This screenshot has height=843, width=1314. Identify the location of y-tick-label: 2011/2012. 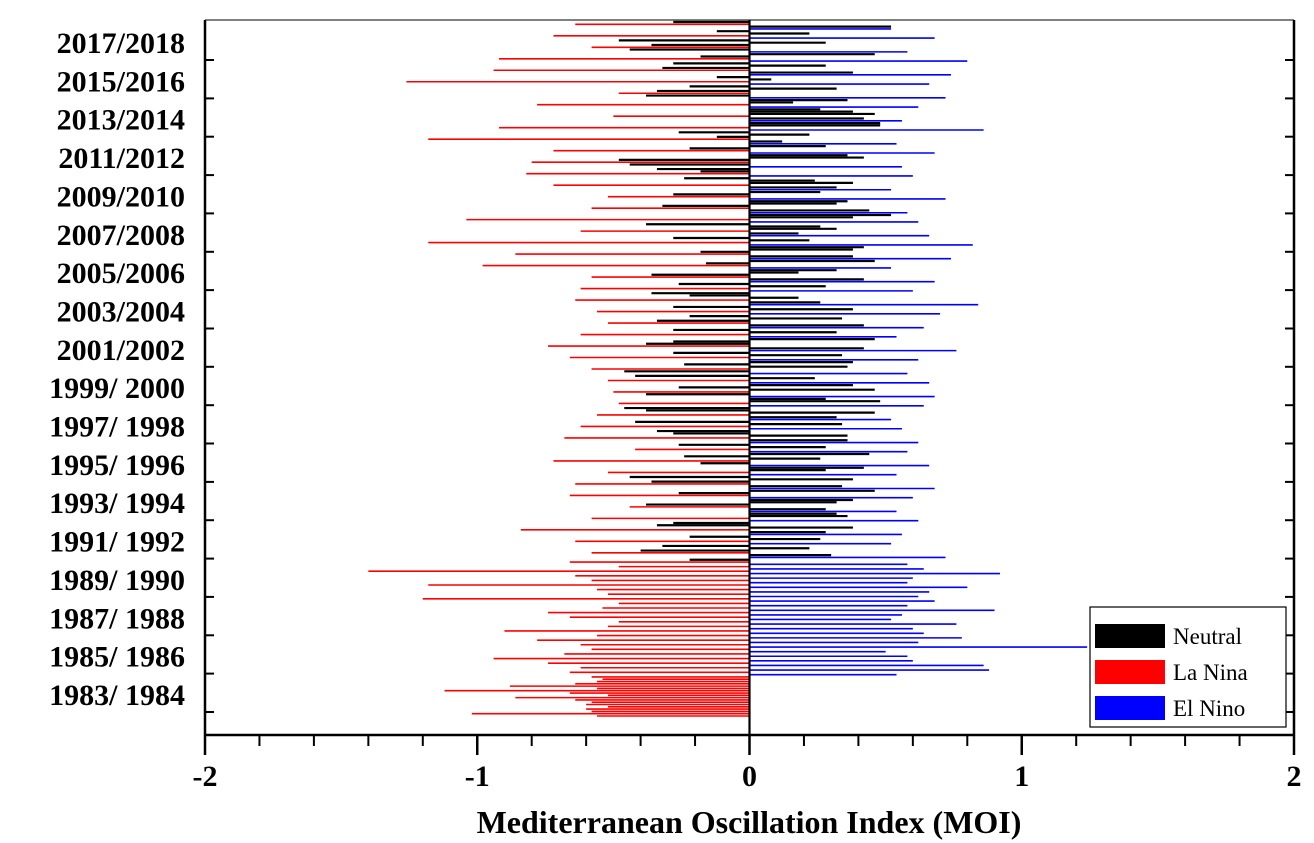
(121, 158).